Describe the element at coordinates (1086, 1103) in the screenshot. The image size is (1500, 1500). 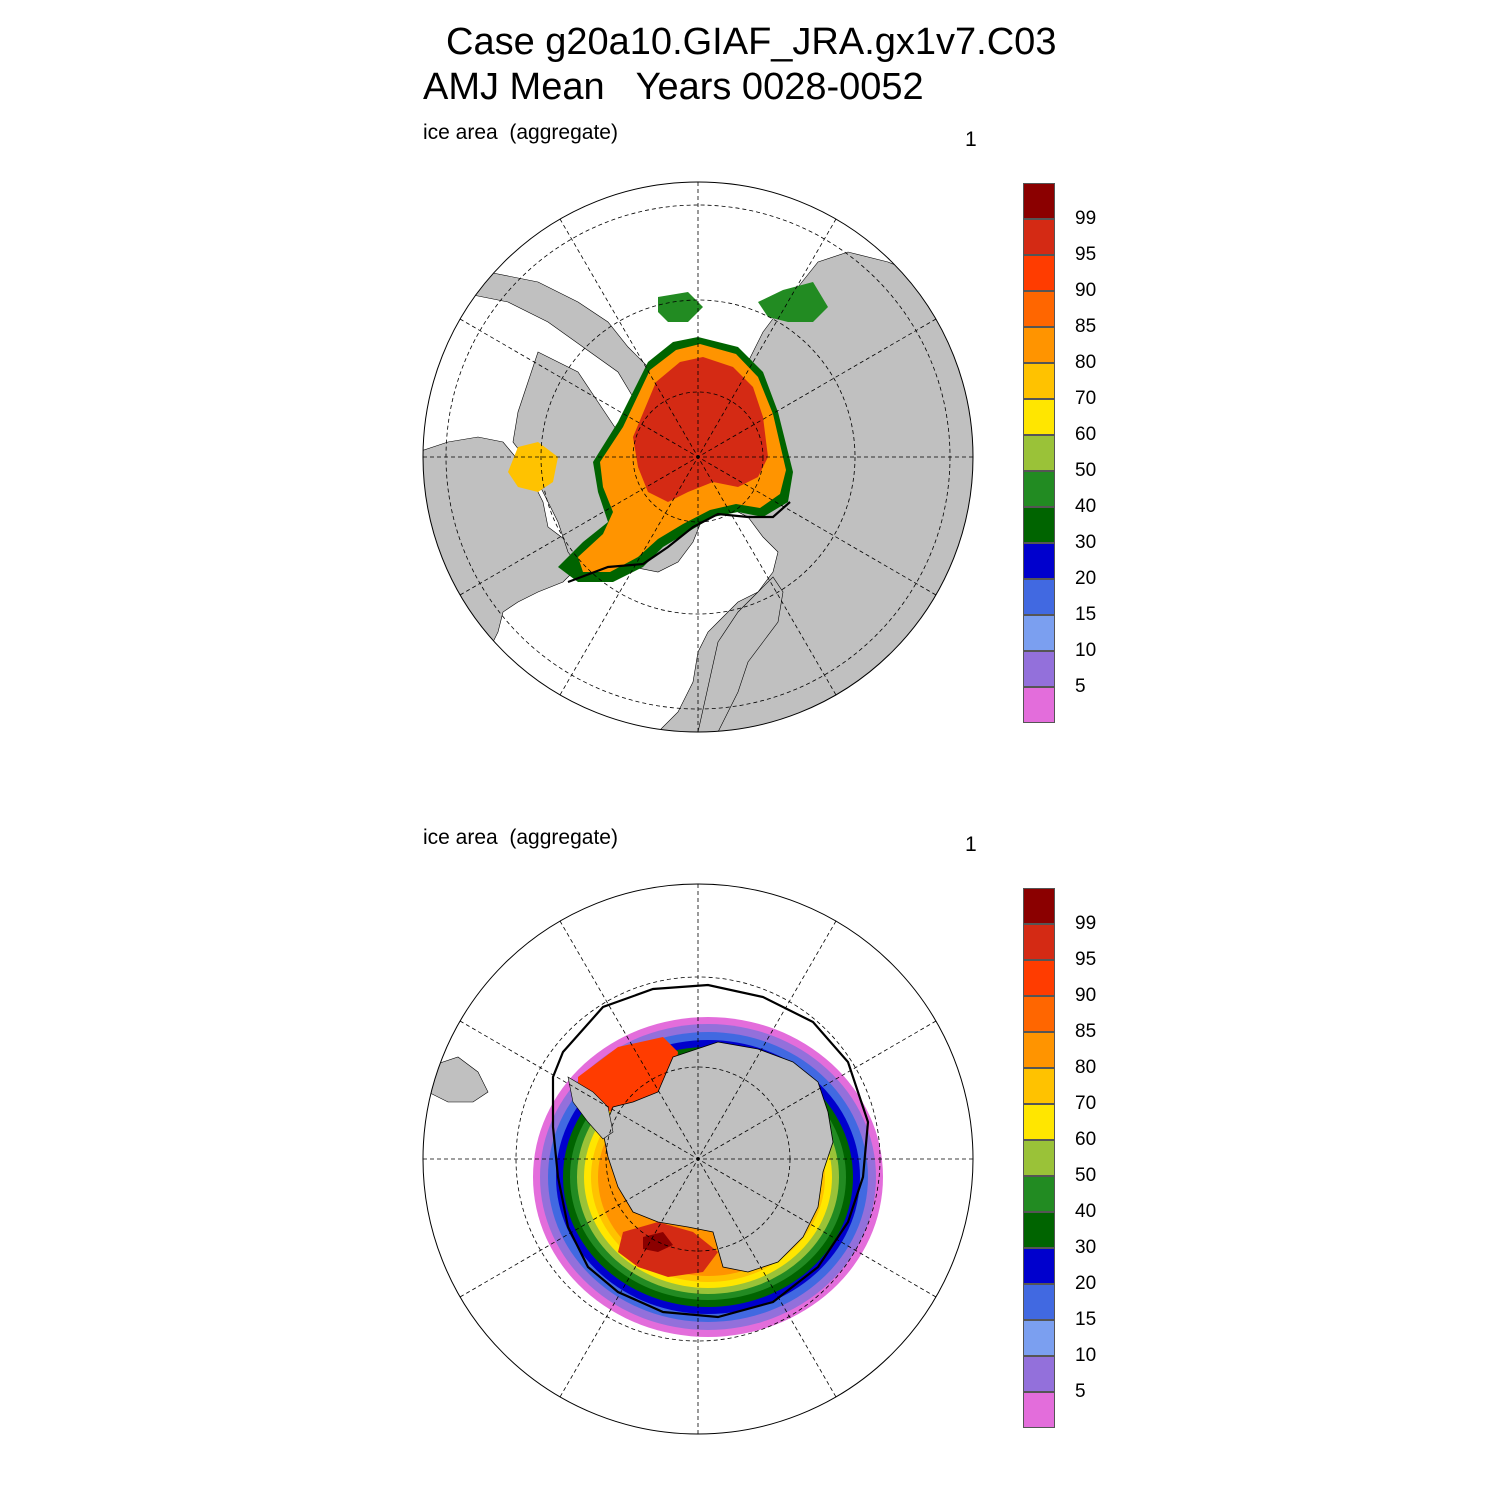
I see `south-colorbar-tick-label: 70` at that location.